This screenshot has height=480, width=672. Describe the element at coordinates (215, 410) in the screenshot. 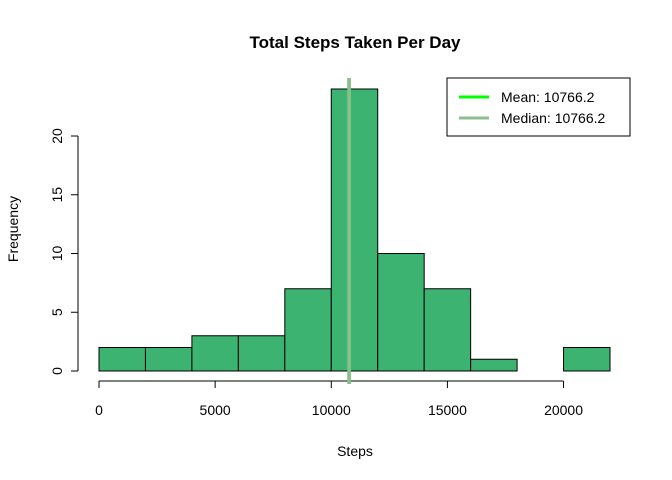

I see `x-tick-label: 5000` at that location.